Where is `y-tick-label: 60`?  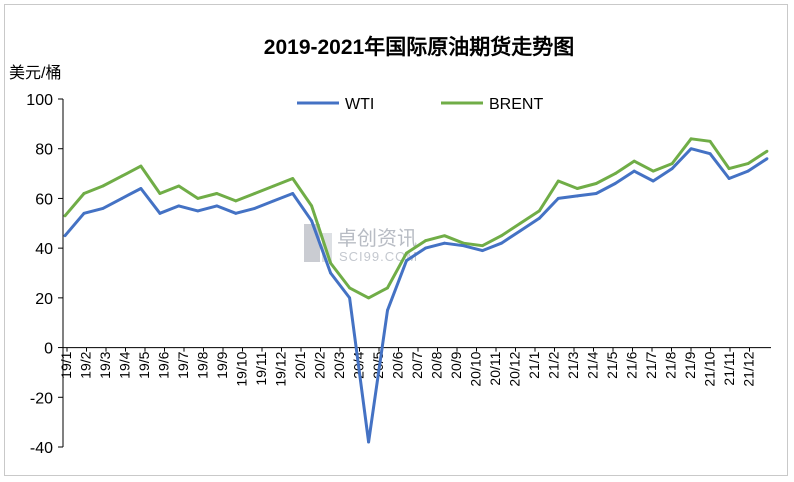 y-tick-label: 60 is located at coordinates (44, 199).